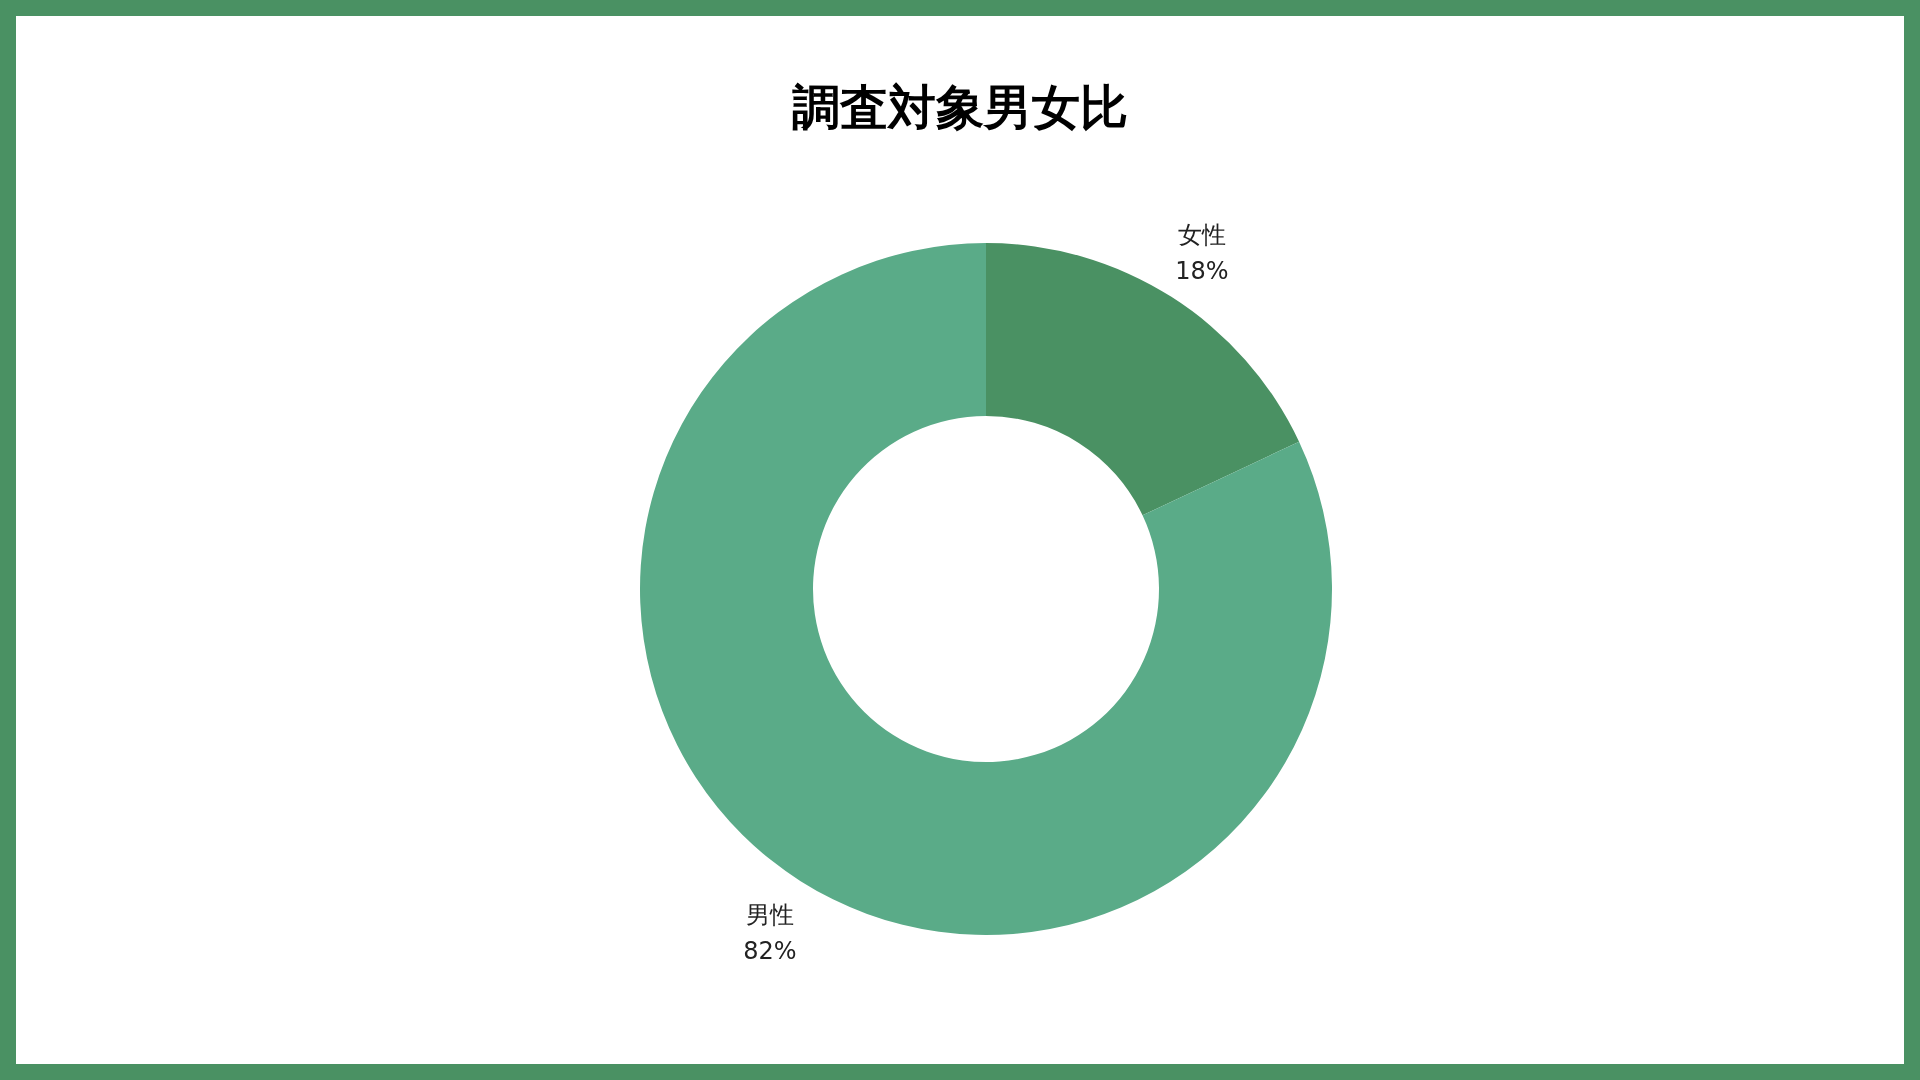  I want to click on data-label: 82%, so click(770, 951).